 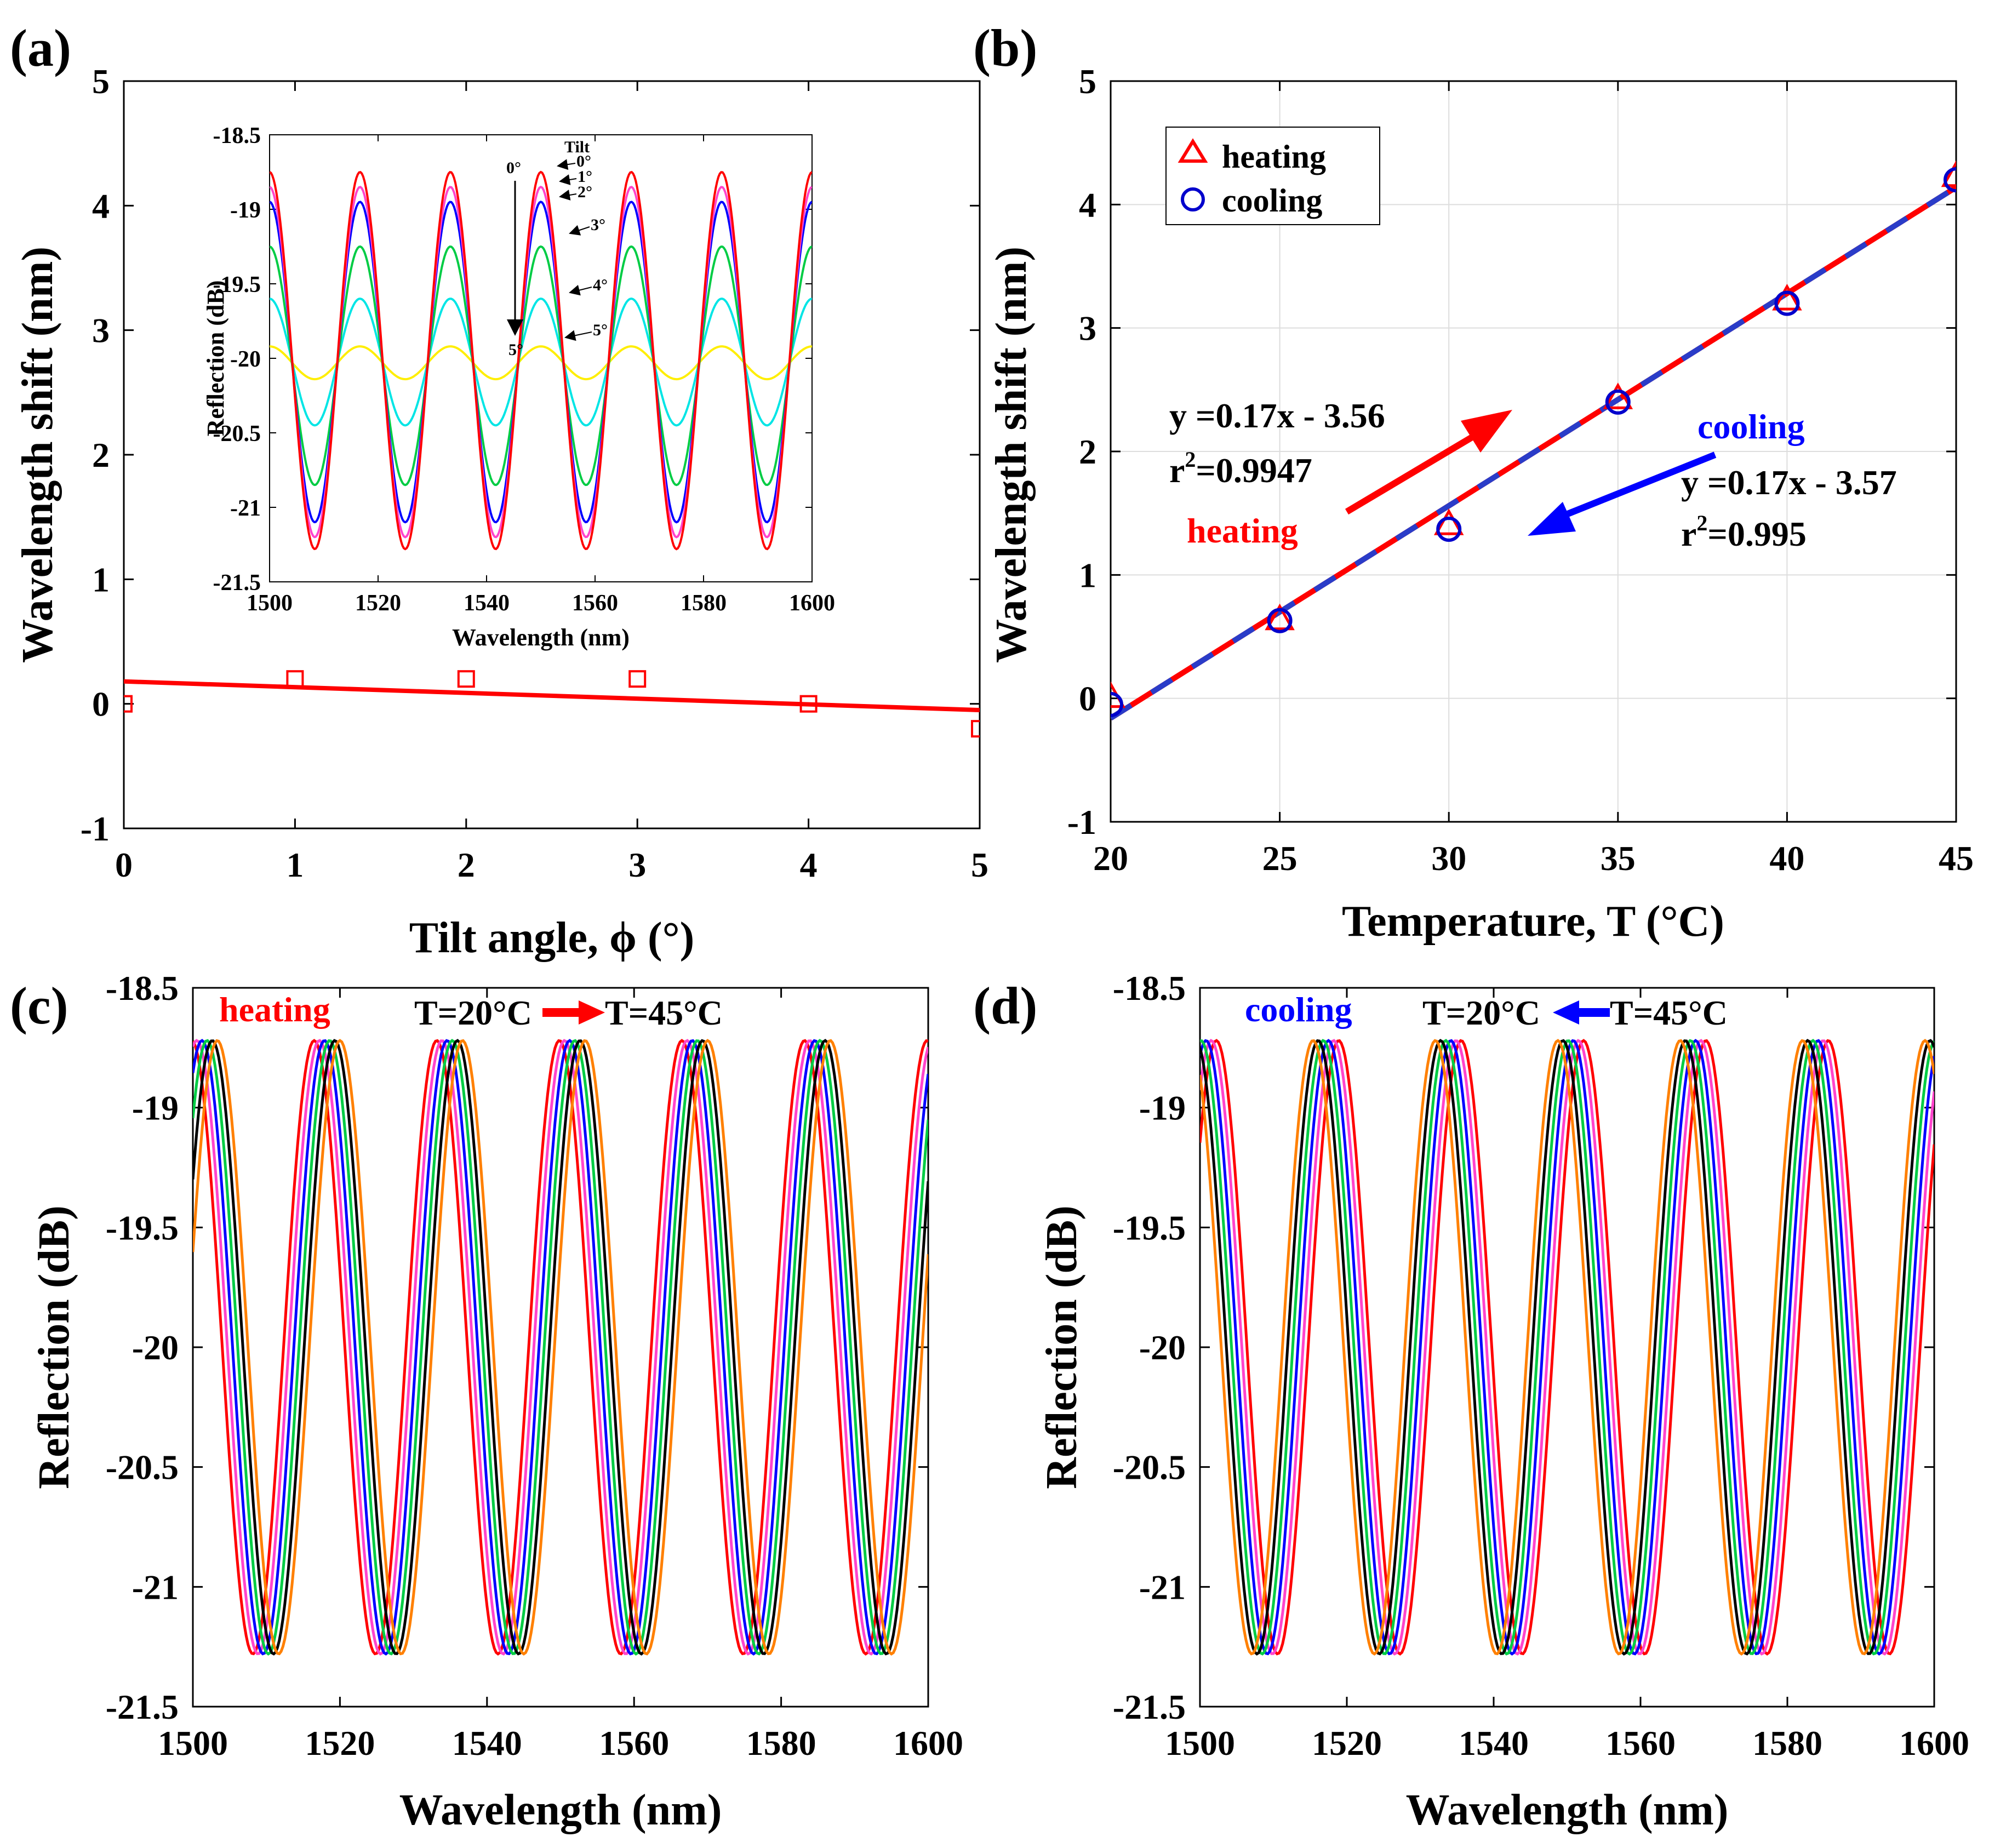 I want to click on x-tick-label: 1520, so click(x=378, y=603).